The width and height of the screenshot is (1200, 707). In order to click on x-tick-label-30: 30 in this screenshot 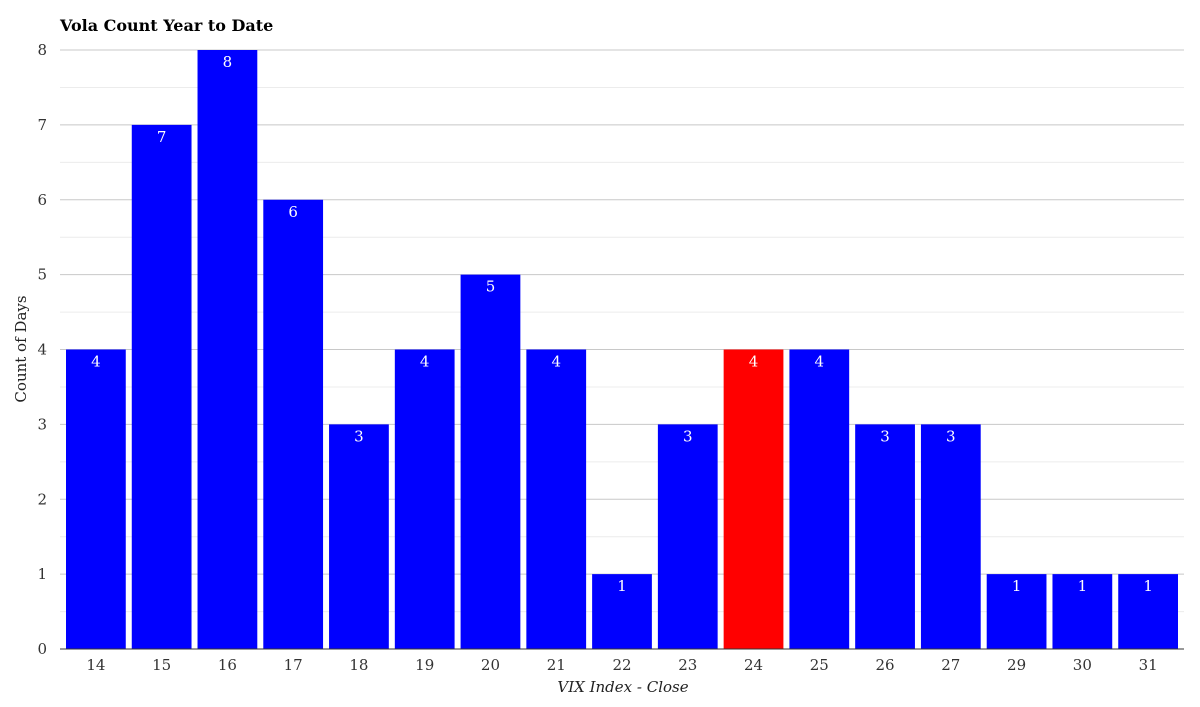, I will do `click(1082, 665)`.